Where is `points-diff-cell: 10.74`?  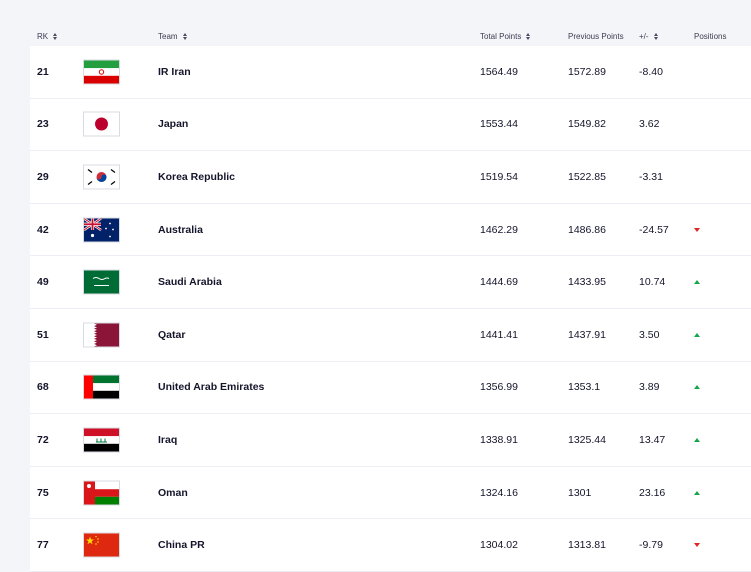
points-diff-cell: 10.74 is located at coordinates (652, 282).